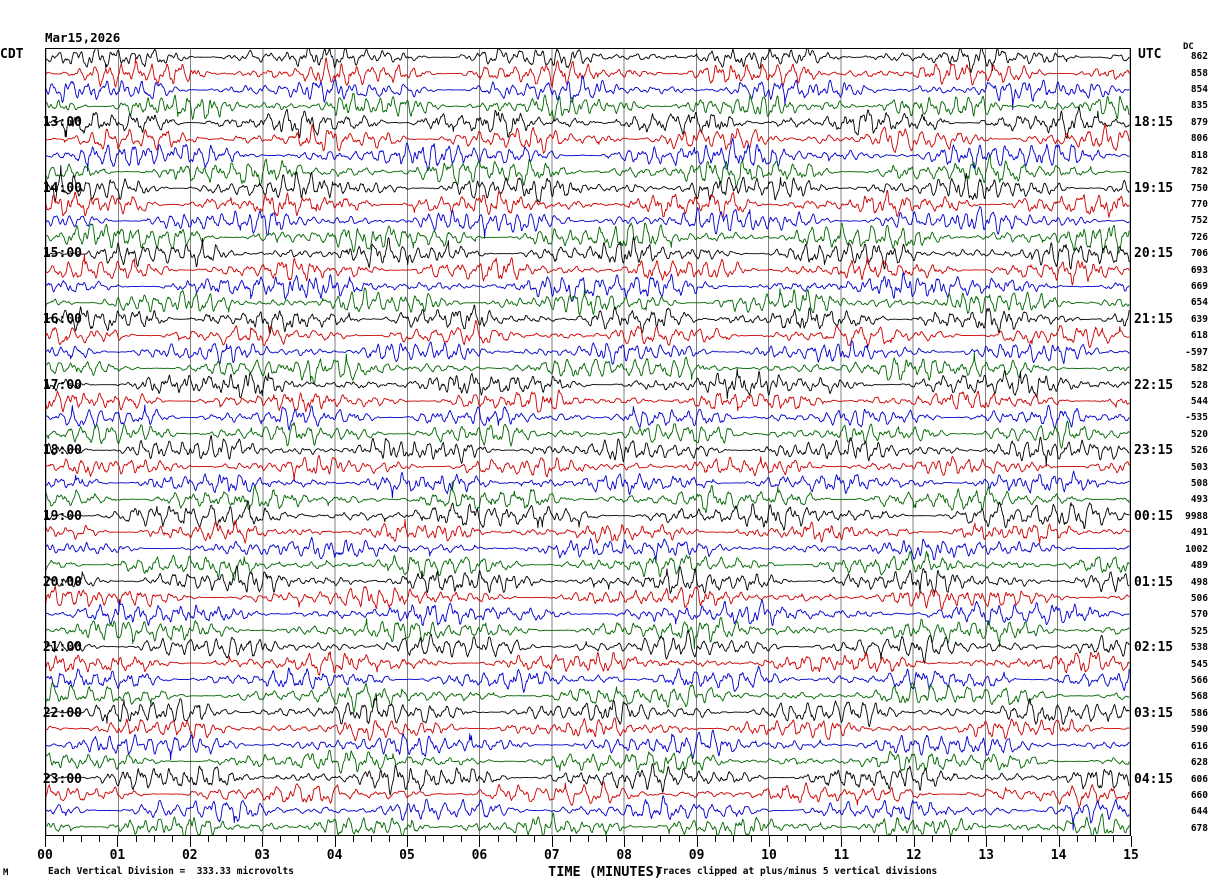 The width and height of the screenshot is (1210, 886). I want to click on dc-value: 568, so click(1199, 697).